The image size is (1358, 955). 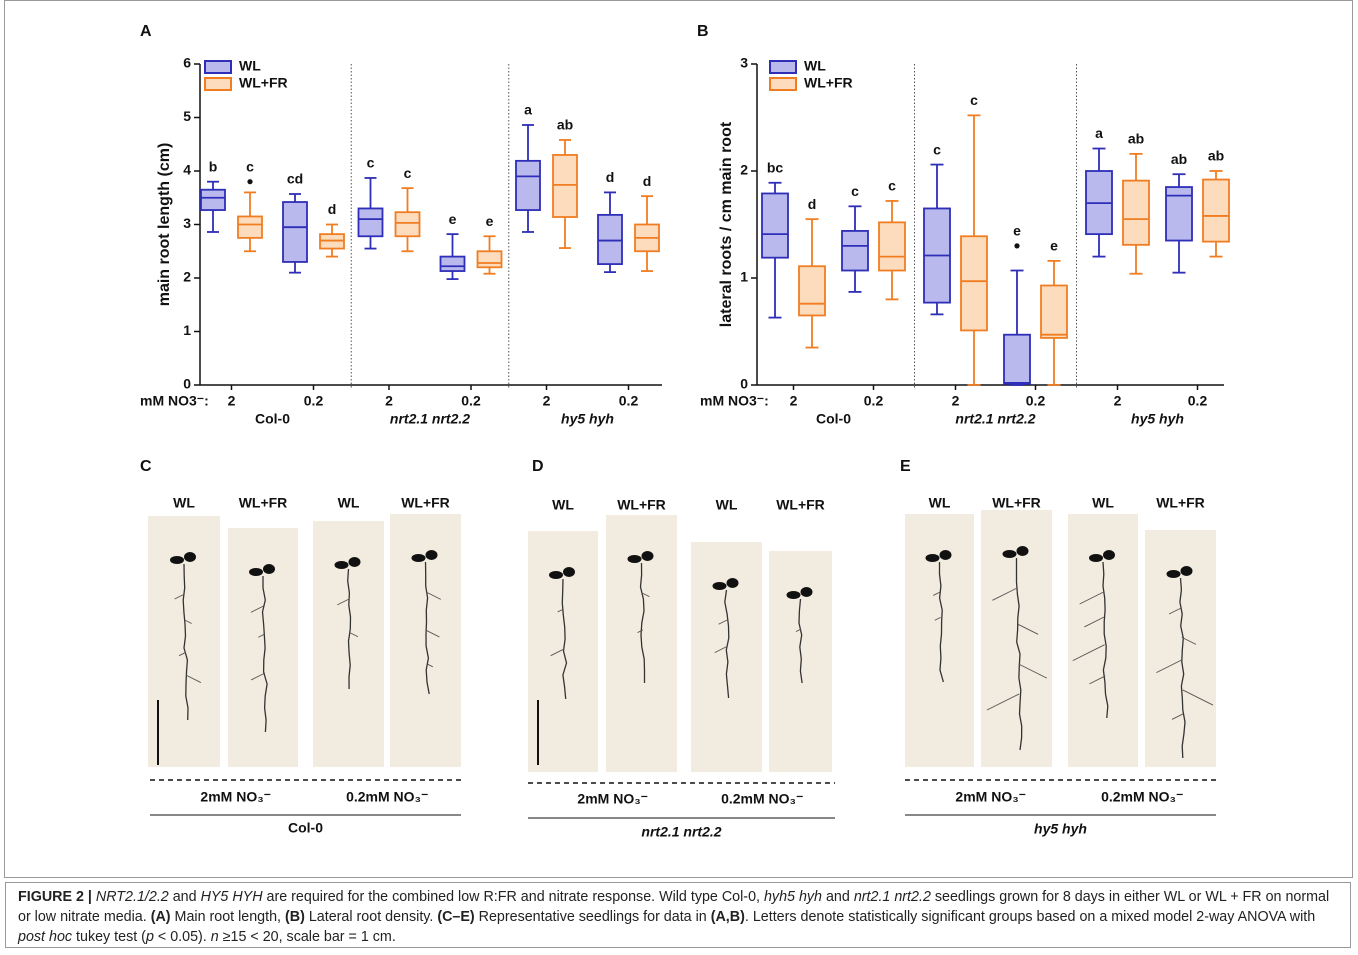 What do you see at coordinates (231, 897) in the screenshot?
I see `caption-text: HY5 HYH` at bounding box center [231, 897].